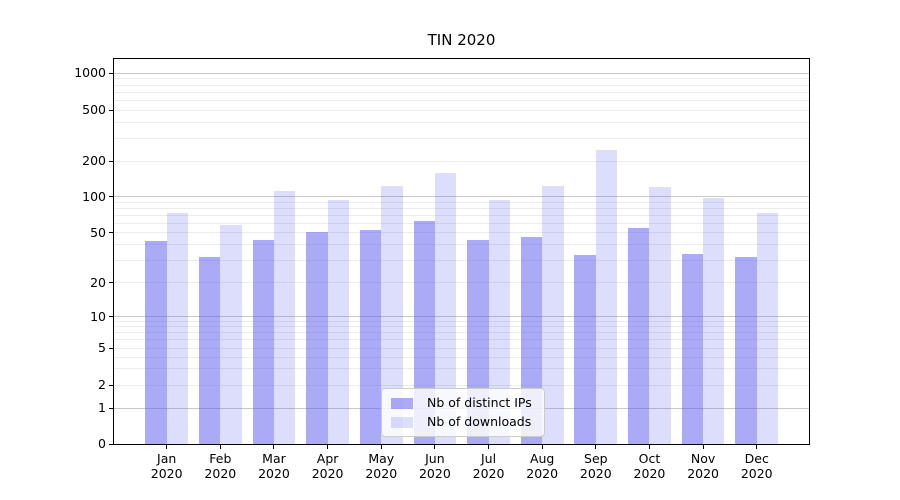 This screenshot has height=500, width=900. I want to click on y-axis-tick-label: 500, so click(94, 109).